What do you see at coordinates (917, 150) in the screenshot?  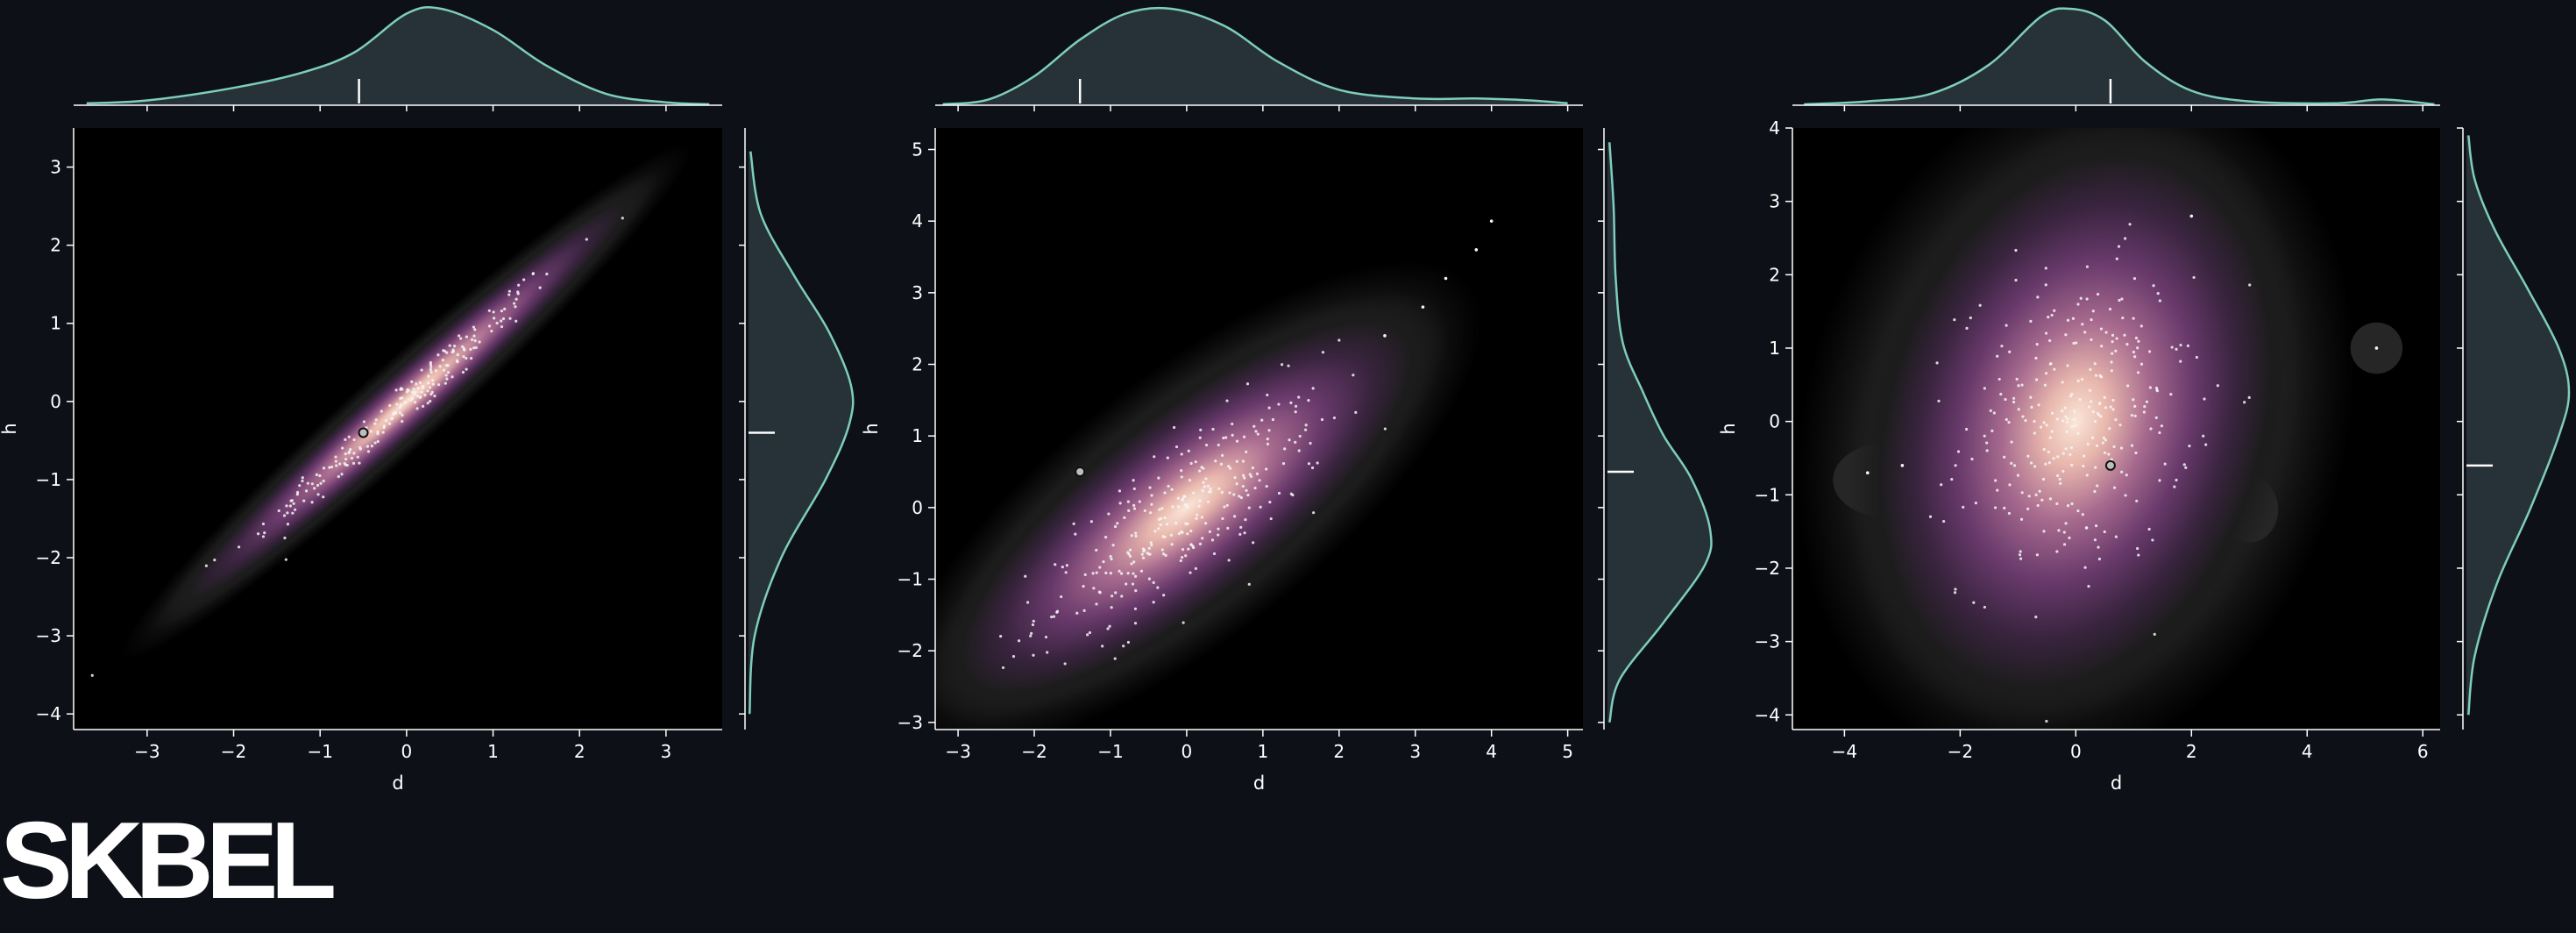 I see `y-tick-label: 5` at bounding box center [917, 150].